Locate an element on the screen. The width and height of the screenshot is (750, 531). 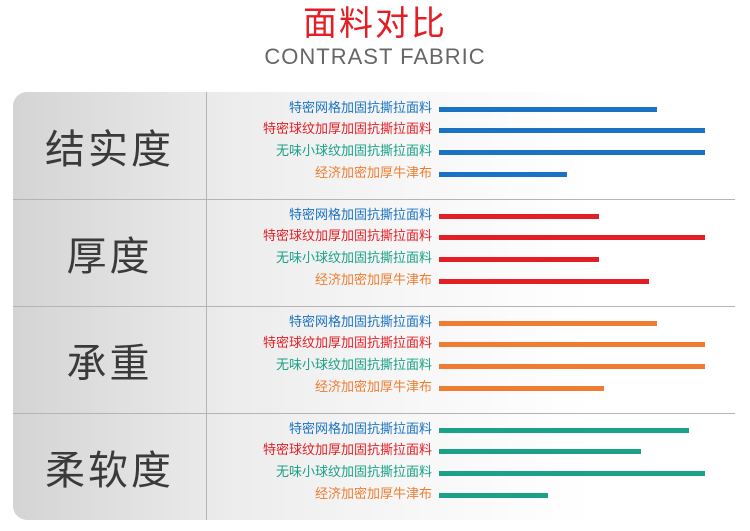
group-label: 厚度 is located at coordinates (109, 256).